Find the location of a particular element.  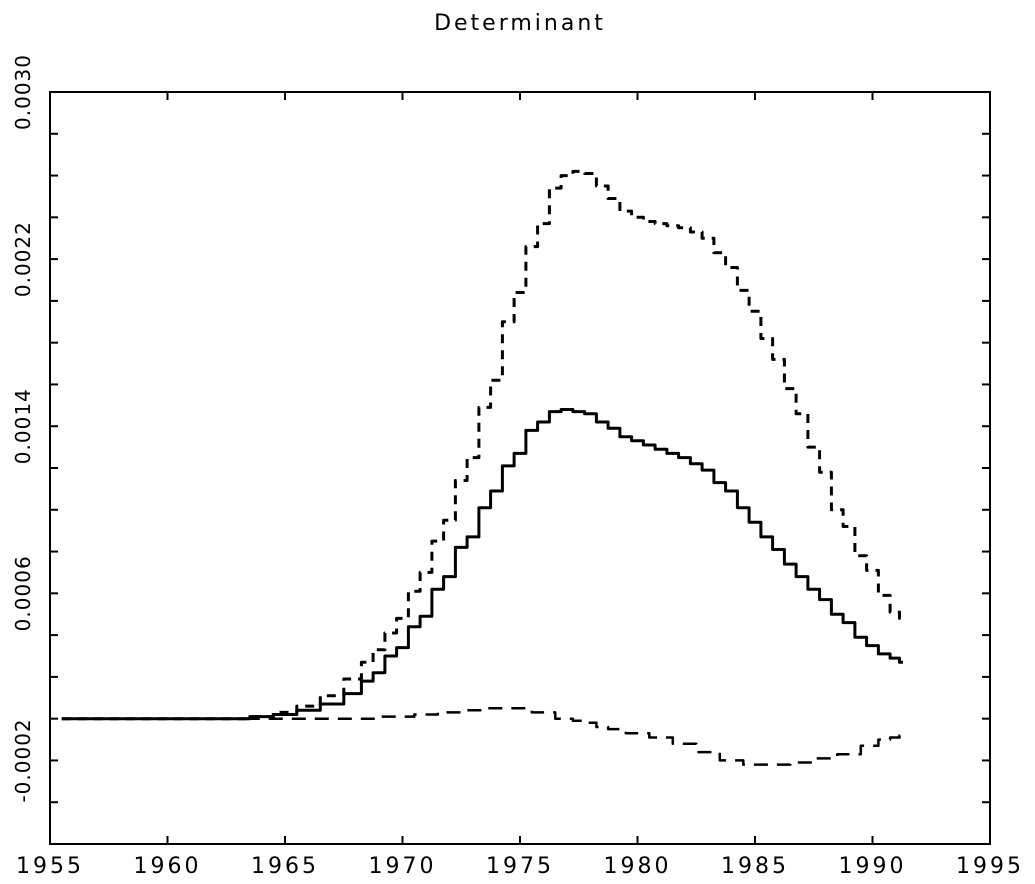

x-tick-label: 1990 is located at coordinates (873, 866).